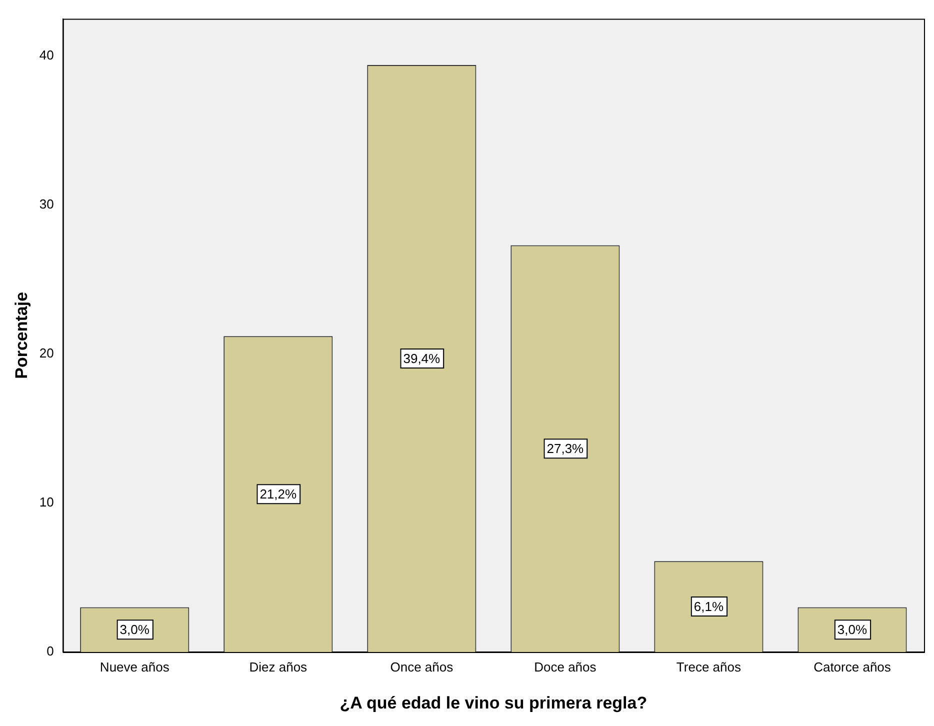  What do you see at coordinates (565, 666) in the screenshot?
I see `x-tick-label: Doce años` at bounding box center [565, 666].